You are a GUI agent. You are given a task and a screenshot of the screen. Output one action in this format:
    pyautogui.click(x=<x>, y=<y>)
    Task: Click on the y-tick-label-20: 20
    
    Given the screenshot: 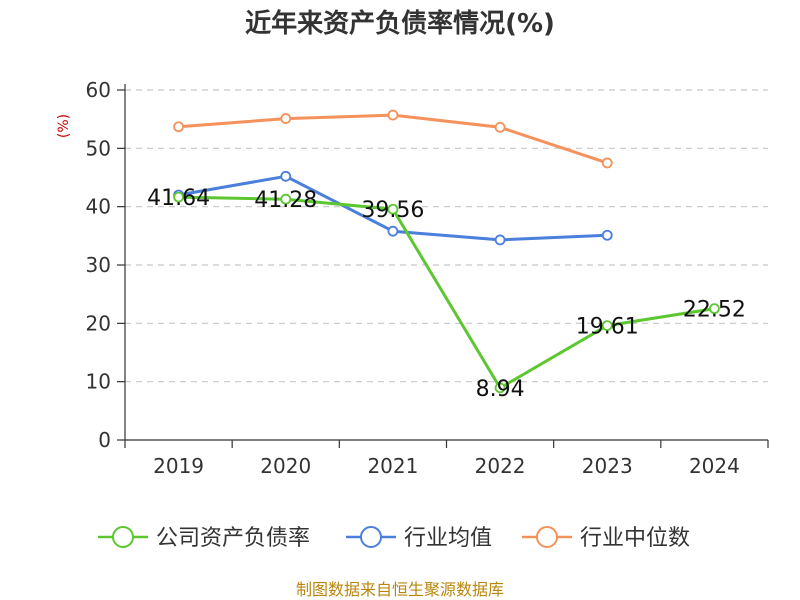 What is the action you would take?
    pyautogui.click(x=98, y=323)
    